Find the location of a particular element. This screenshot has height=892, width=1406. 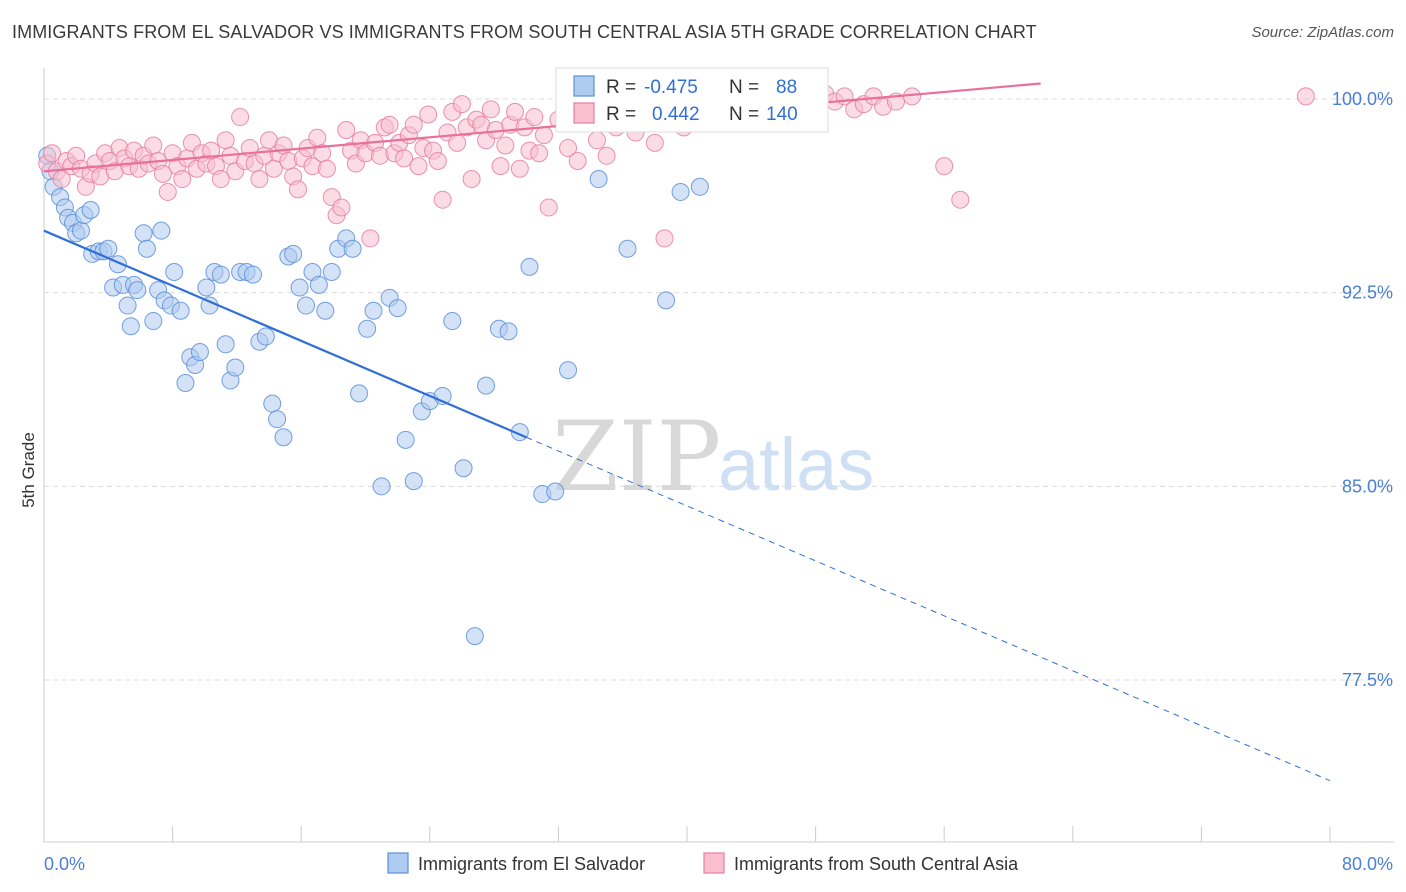

y-axis-label: 5th Grade is located at coordinates (28, 470).